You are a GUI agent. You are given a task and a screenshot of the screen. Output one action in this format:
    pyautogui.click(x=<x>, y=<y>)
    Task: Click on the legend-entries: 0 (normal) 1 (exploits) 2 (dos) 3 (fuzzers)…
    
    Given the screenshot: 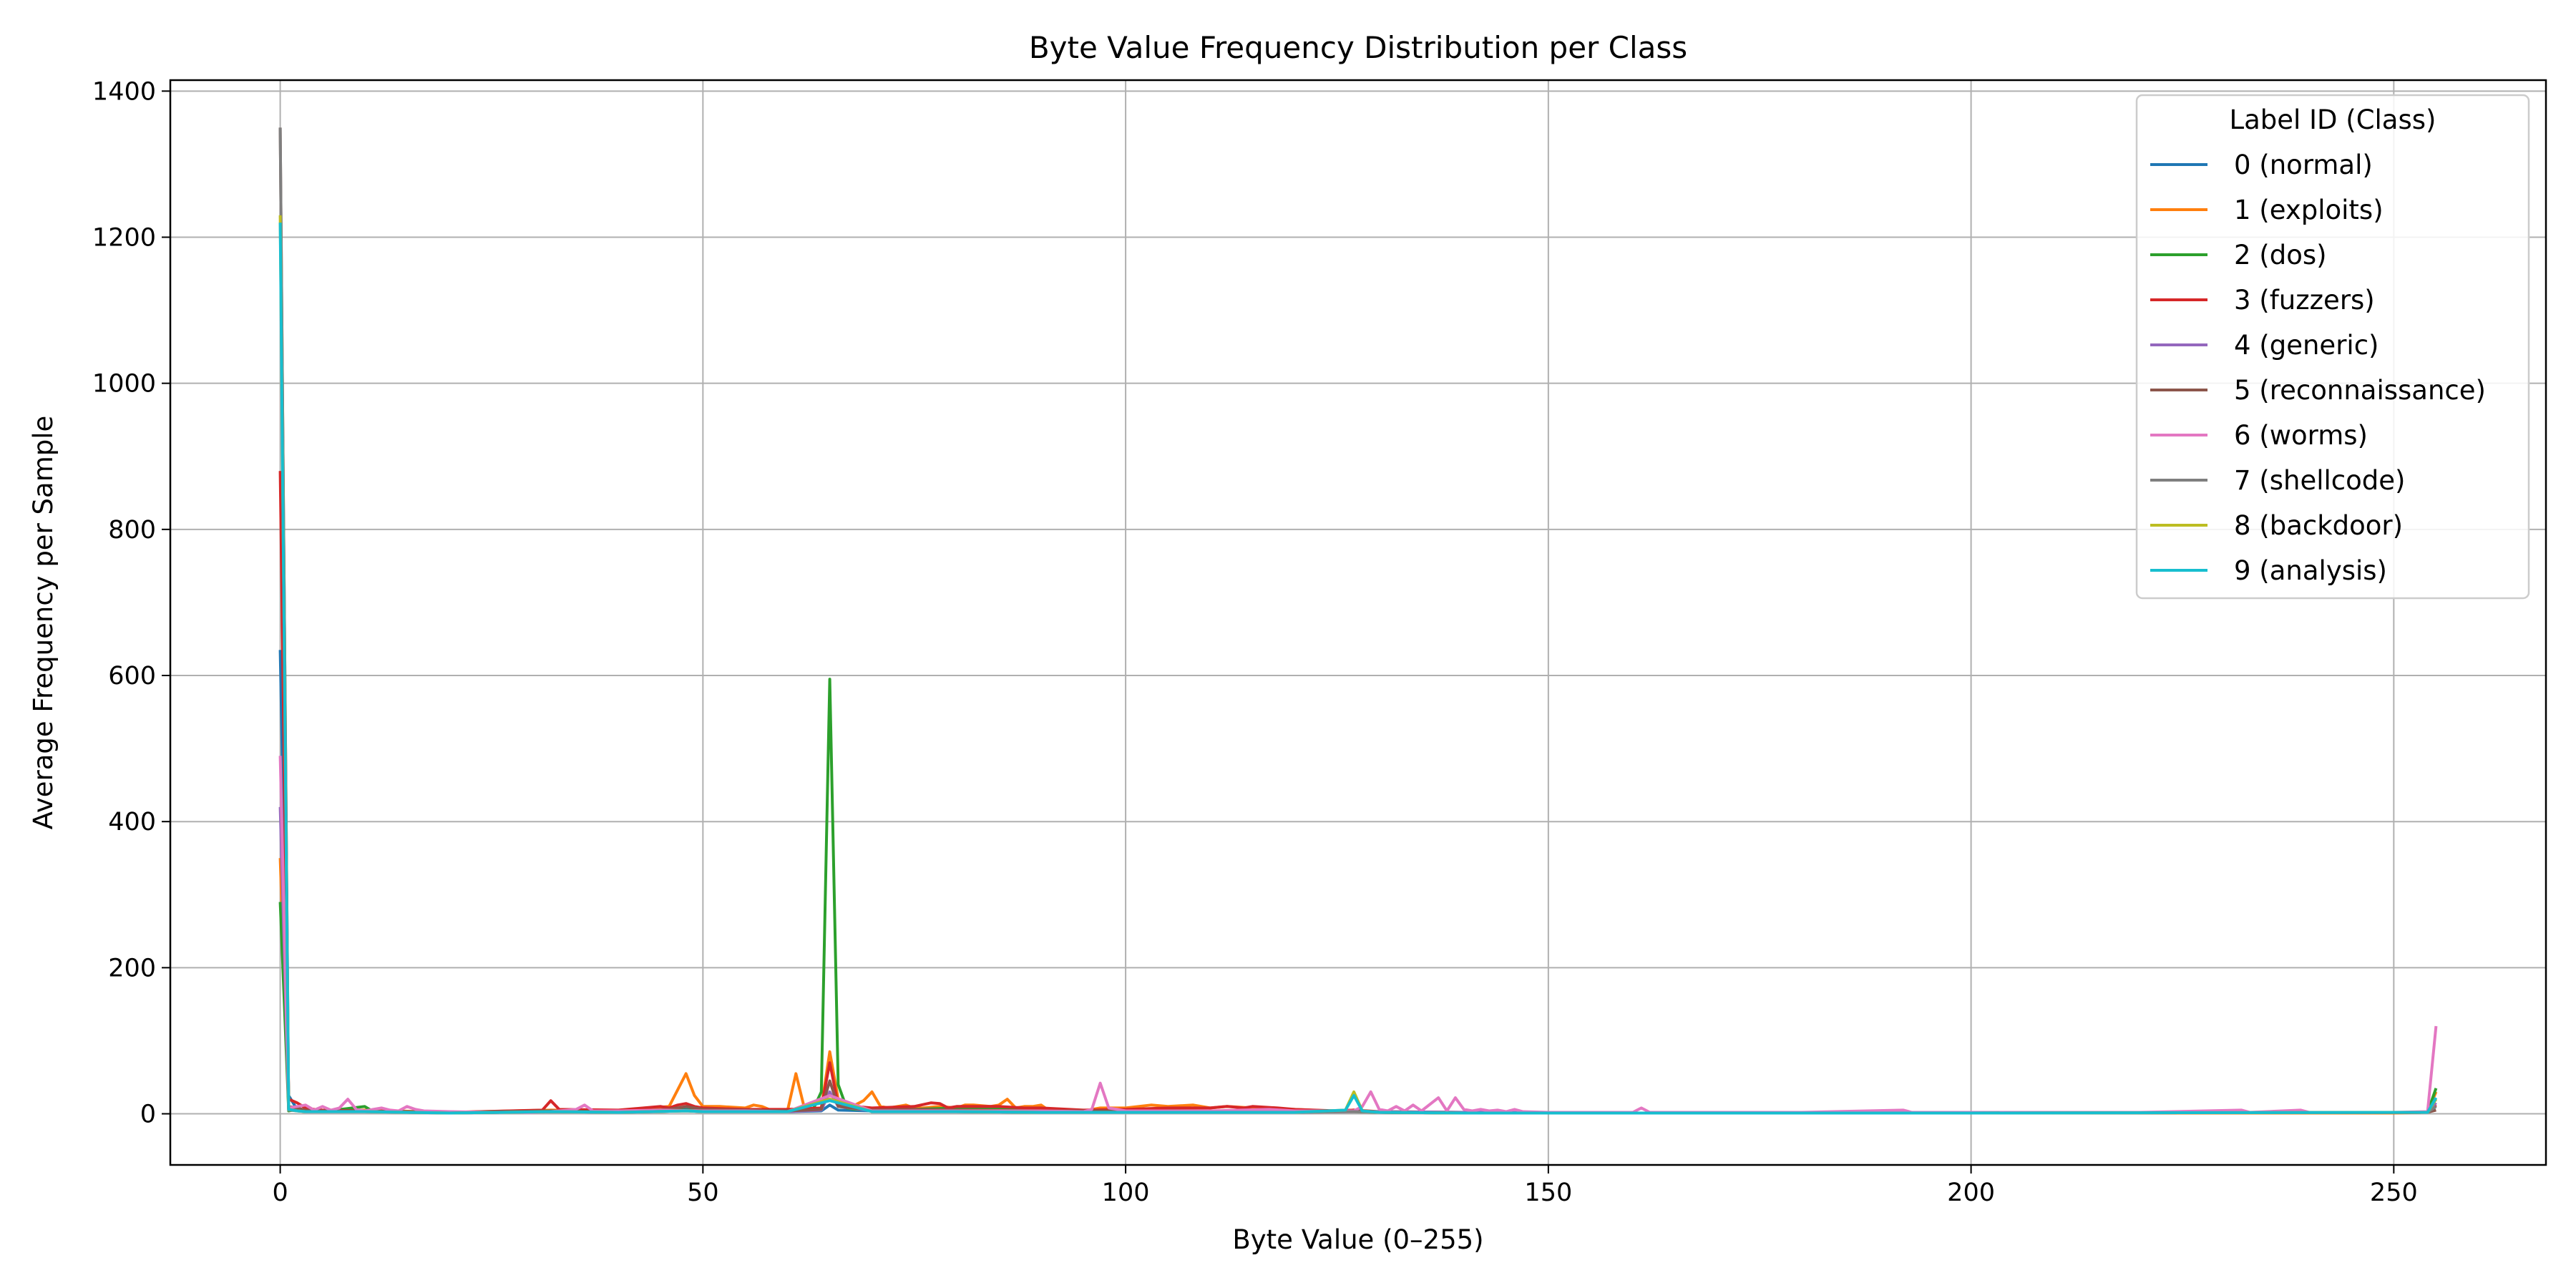 What is the action you would take?
    pyautogui.click(x=2318, y=368)
    